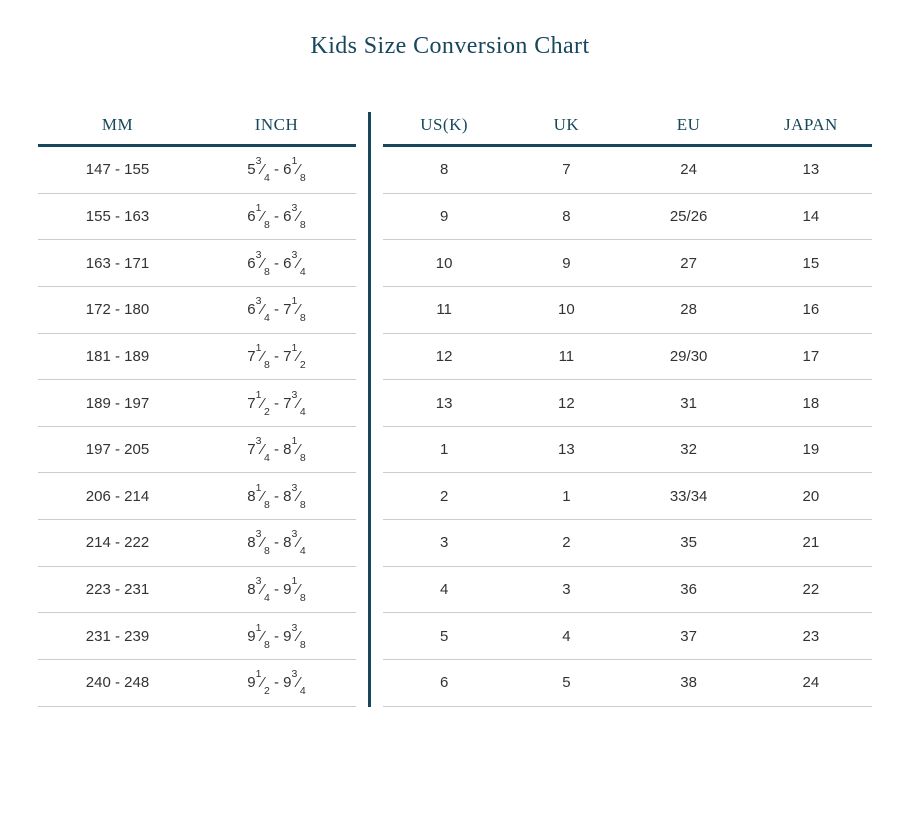 The image size is (900, 813). Describe the element at coordinates (258, 590) in the screenshot. I see `inch-value: 83⁄4` at that location.